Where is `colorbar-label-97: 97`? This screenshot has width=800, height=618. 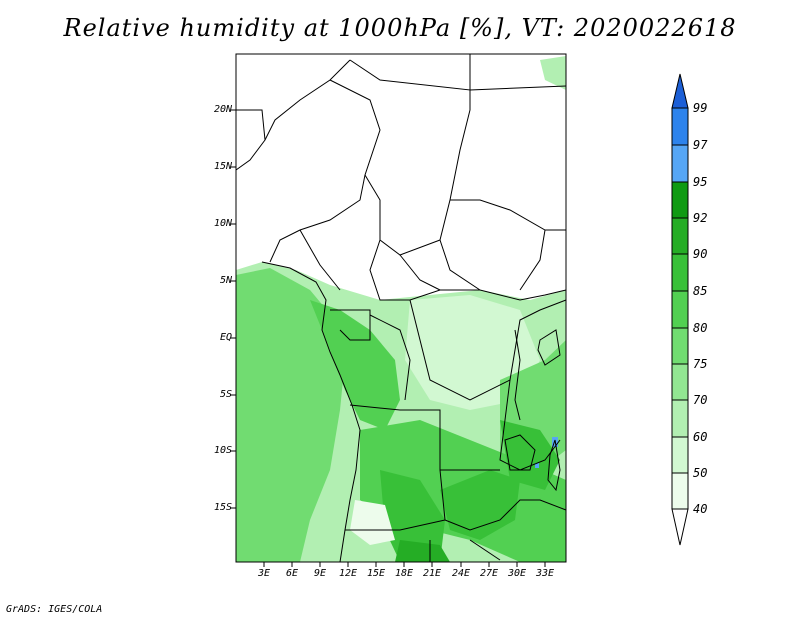 colorbar-label-97: 97 is located at coordinates (700, 145).